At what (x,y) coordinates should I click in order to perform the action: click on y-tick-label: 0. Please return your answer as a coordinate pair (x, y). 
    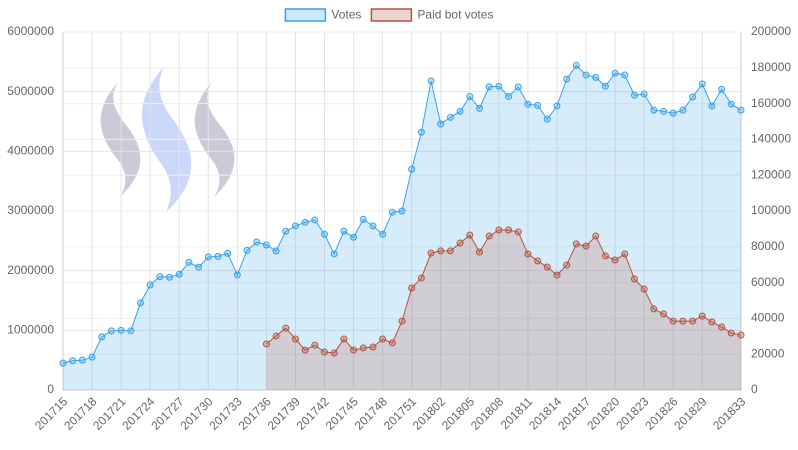
    Looking at the image, I should click on (50, 389).